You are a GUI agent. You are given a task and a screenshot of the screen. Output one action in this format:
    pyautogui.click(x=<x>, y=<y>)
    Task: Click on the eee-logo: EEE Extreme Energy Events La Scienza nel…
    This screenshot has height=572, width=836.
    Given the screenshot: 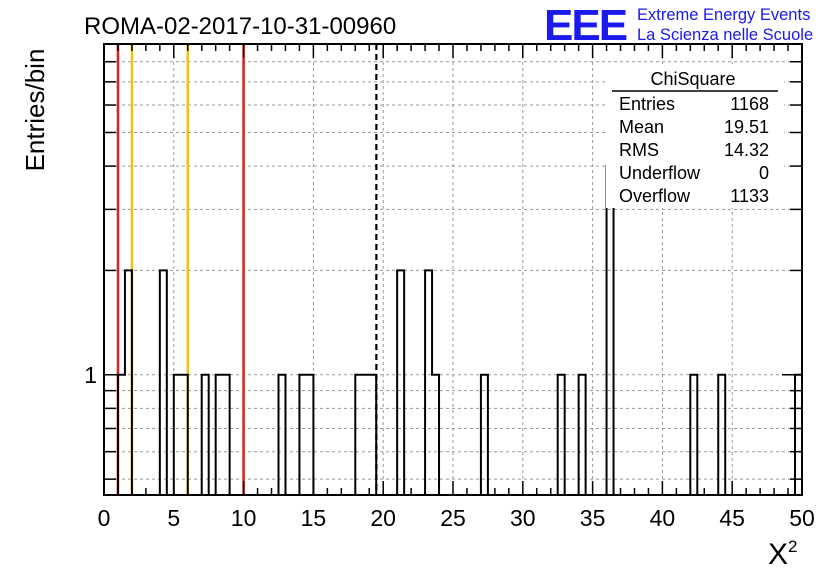 What is the action you would take?
    pyautogui.click(x=678, y=25)
    